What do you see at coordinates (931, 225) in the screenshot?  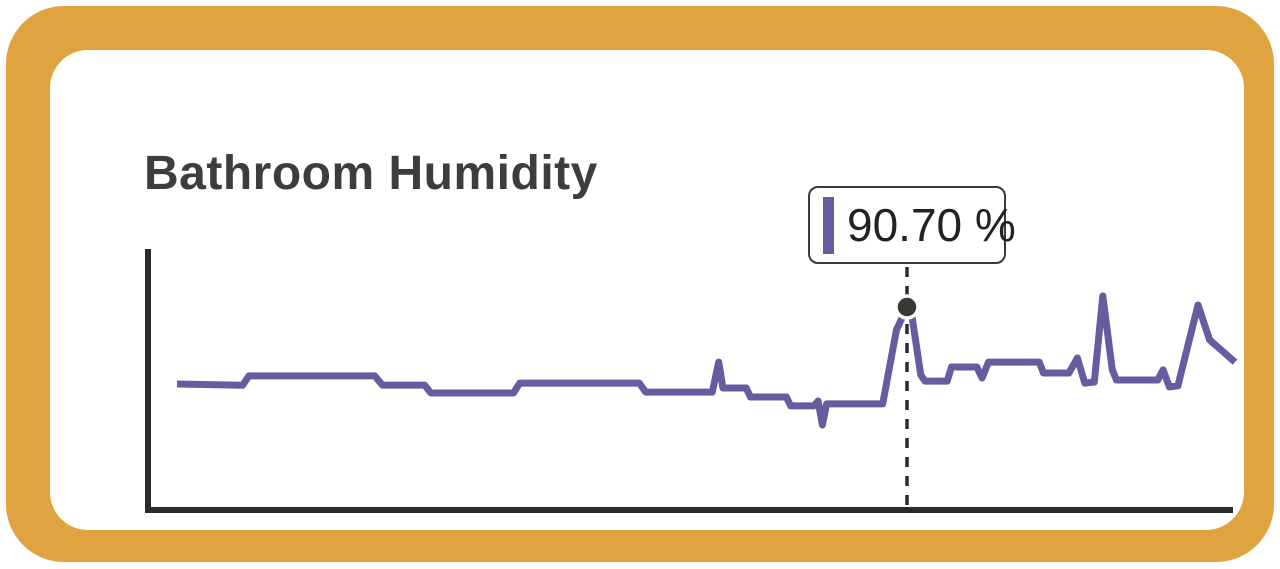 I see `tooltip-value: 90.70 %` at bounding box center [931, 225].